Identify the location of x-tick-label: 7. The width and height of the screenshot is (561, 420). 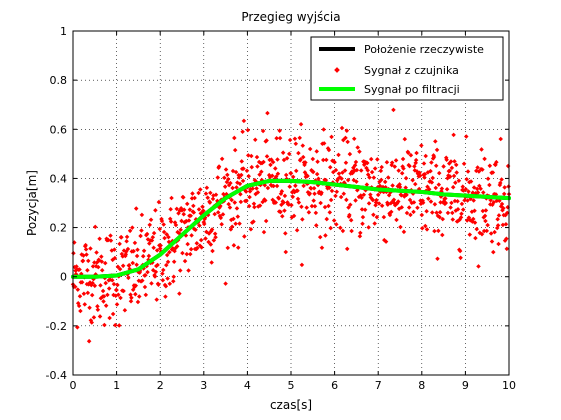
(378, 385).